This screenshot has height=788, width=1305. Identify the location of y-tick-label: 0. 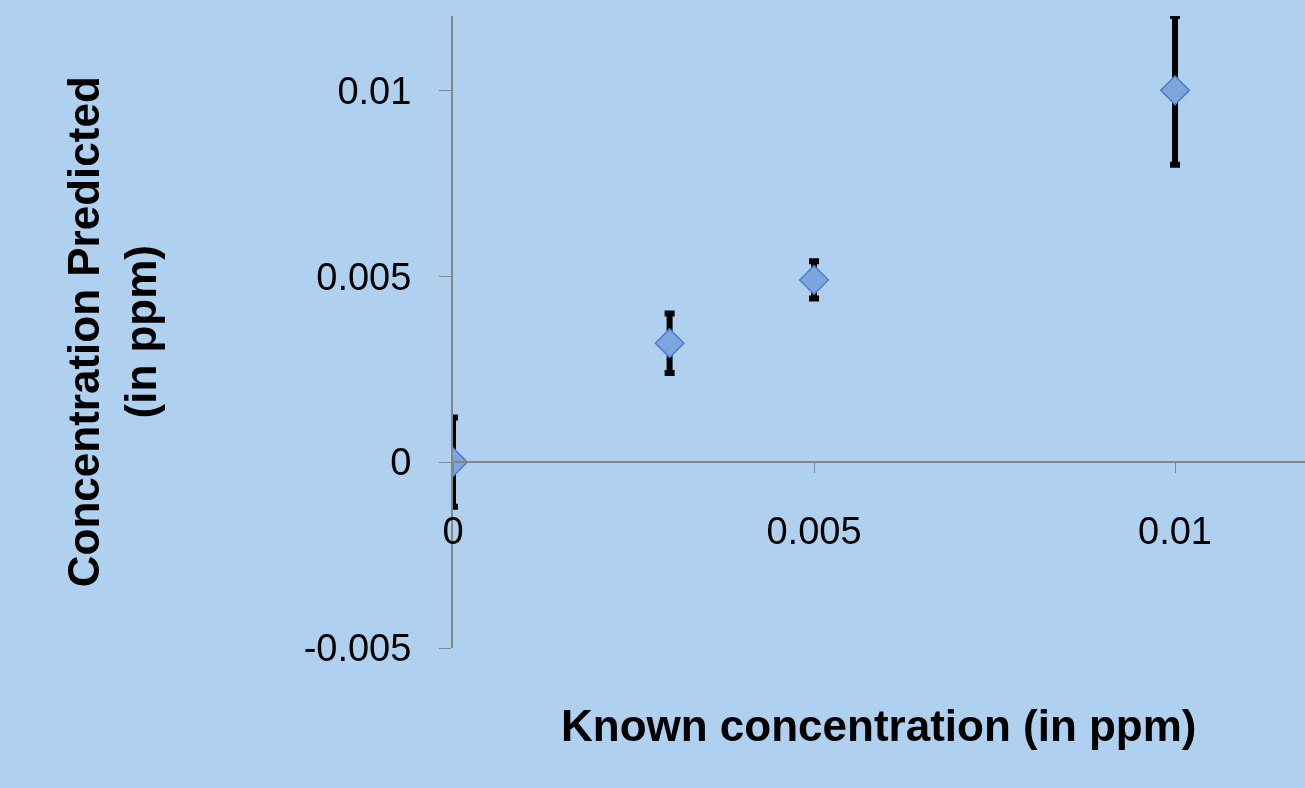
(401, 462).